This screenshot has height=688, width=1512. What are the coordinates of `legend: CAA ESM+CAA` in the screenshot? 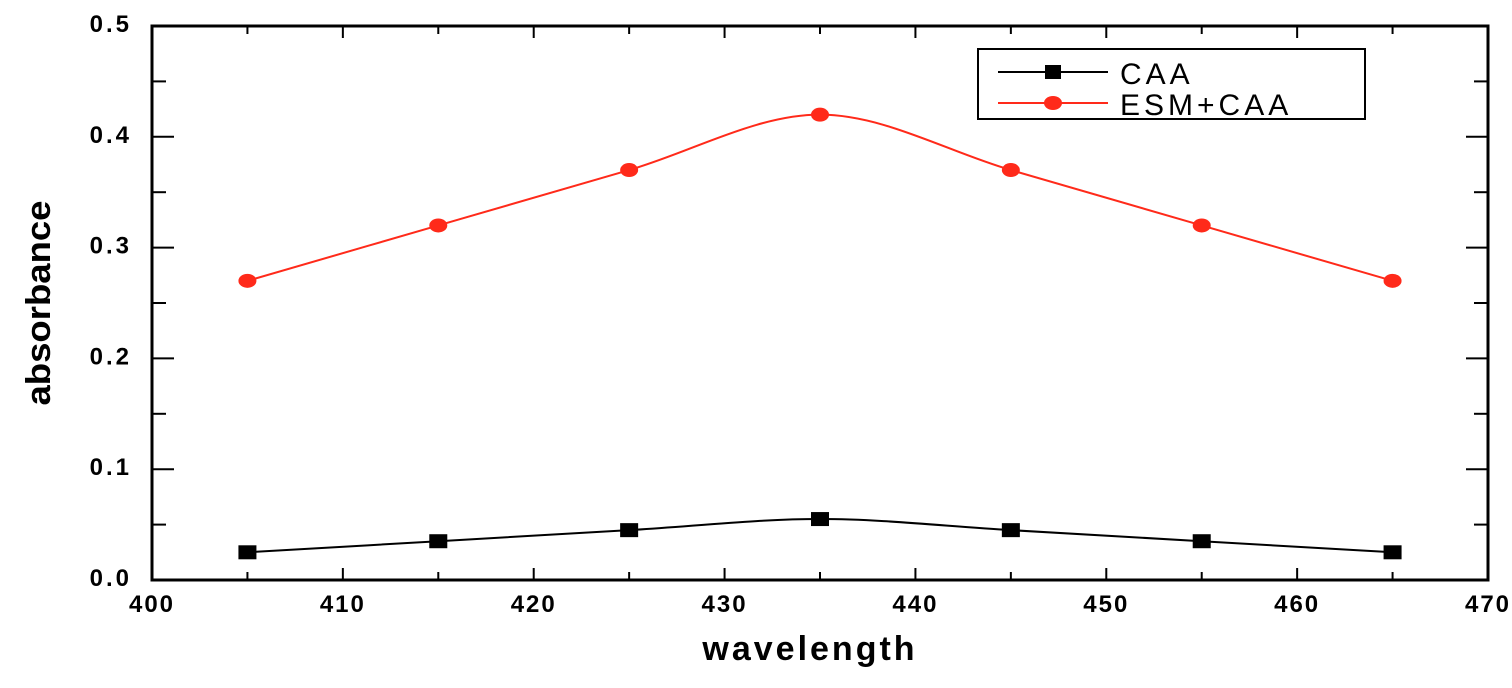 It's located at (1171, 85).